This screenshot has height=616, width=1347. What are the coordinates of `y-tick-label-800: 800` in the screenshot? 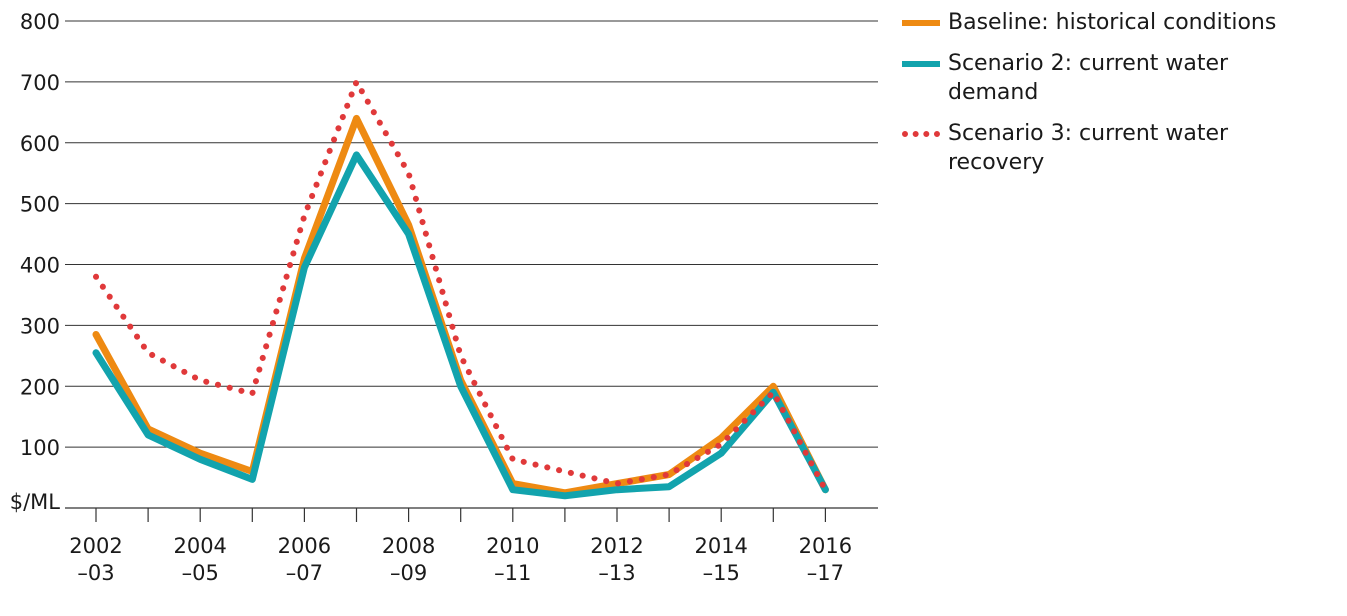 It's located at (40, 22).